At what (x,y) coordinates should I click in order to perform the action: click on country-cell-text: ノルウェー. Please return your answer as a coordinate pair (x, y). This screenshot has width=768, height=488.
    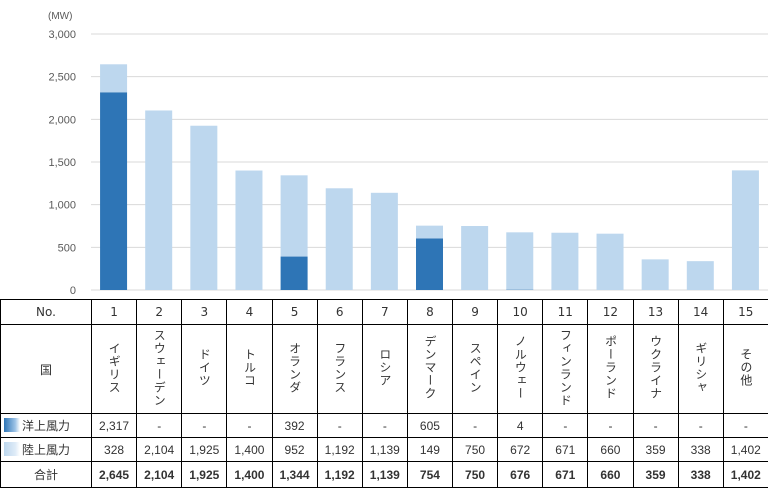
    Looking at the image, I should click on (520, 367).